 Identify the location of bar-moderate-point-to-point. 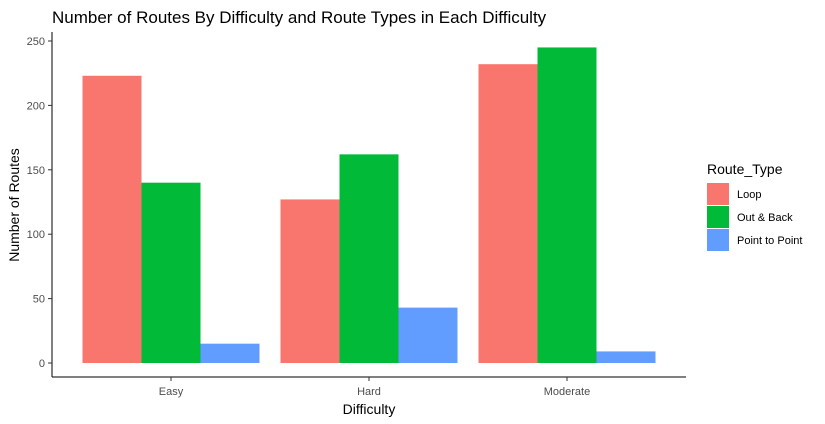
(626, 357).